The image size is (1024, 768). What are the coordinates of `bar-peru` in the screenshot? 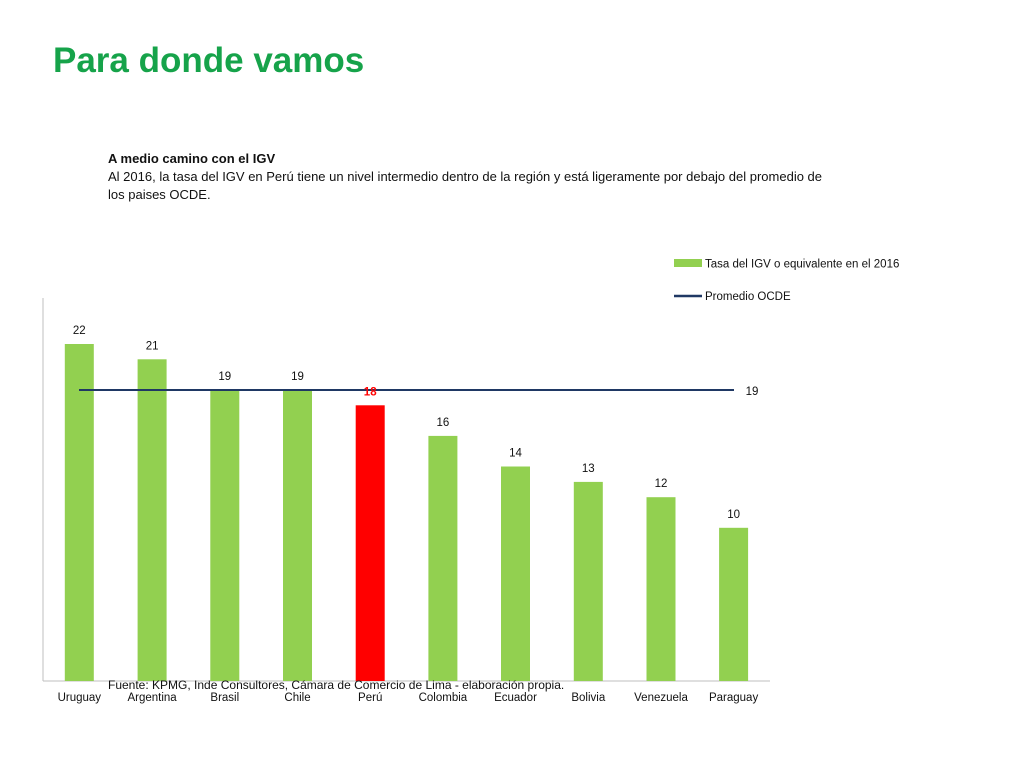 It's located at (370, 543).